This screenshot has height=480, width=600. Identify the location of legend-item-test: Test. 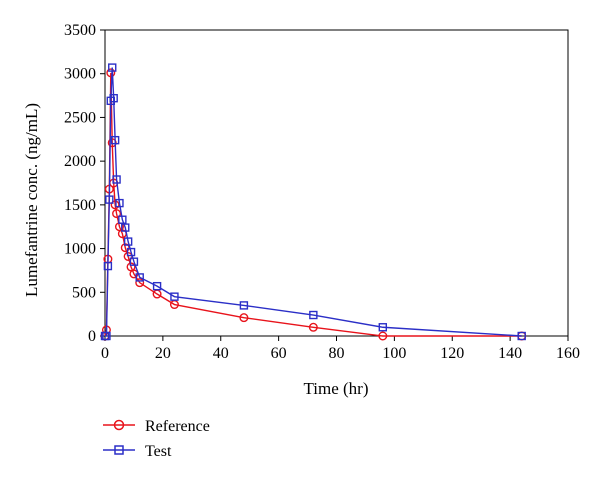
(137, 451).